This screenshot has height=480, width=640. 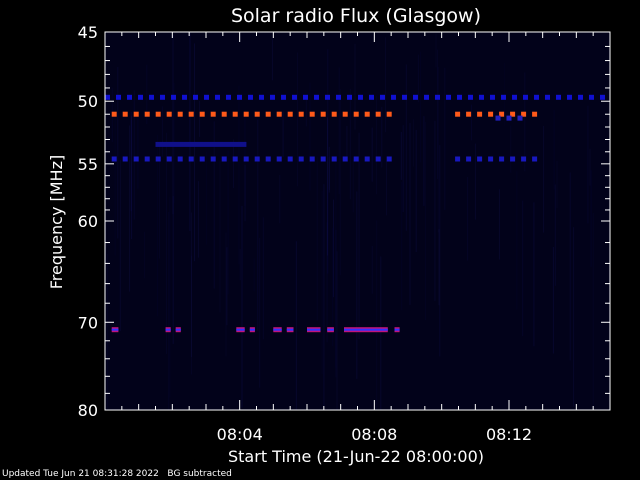 I want to click on footer-bg-subtracted: BG subtracted, so click(x=199, y=474).